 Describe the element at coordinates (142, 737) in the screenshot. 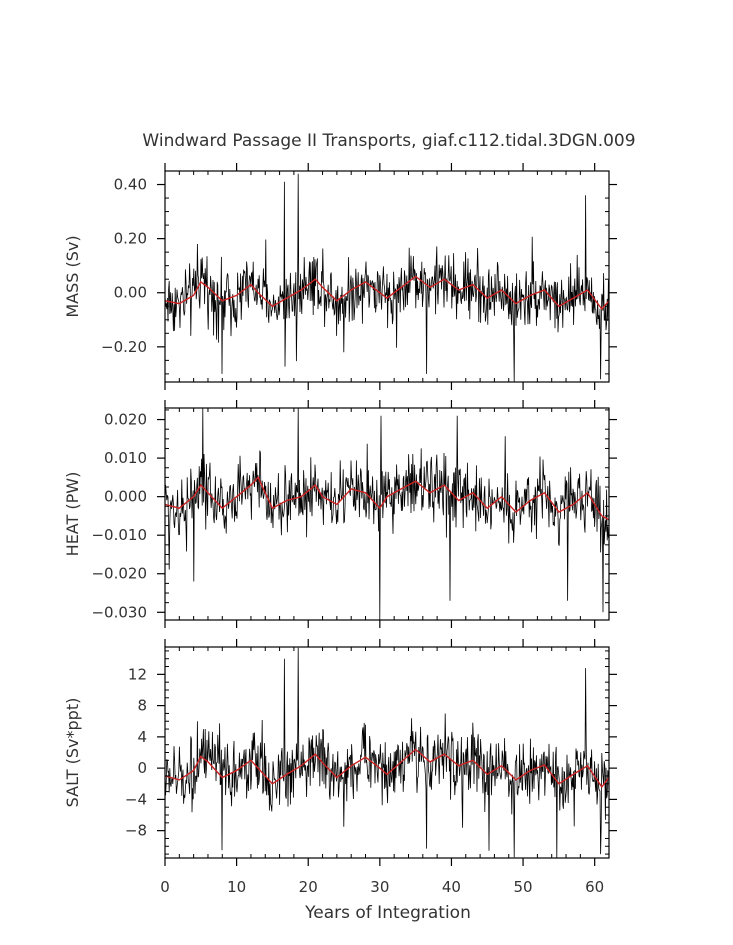

I see `salt-y-tick-label: 4` at that location.